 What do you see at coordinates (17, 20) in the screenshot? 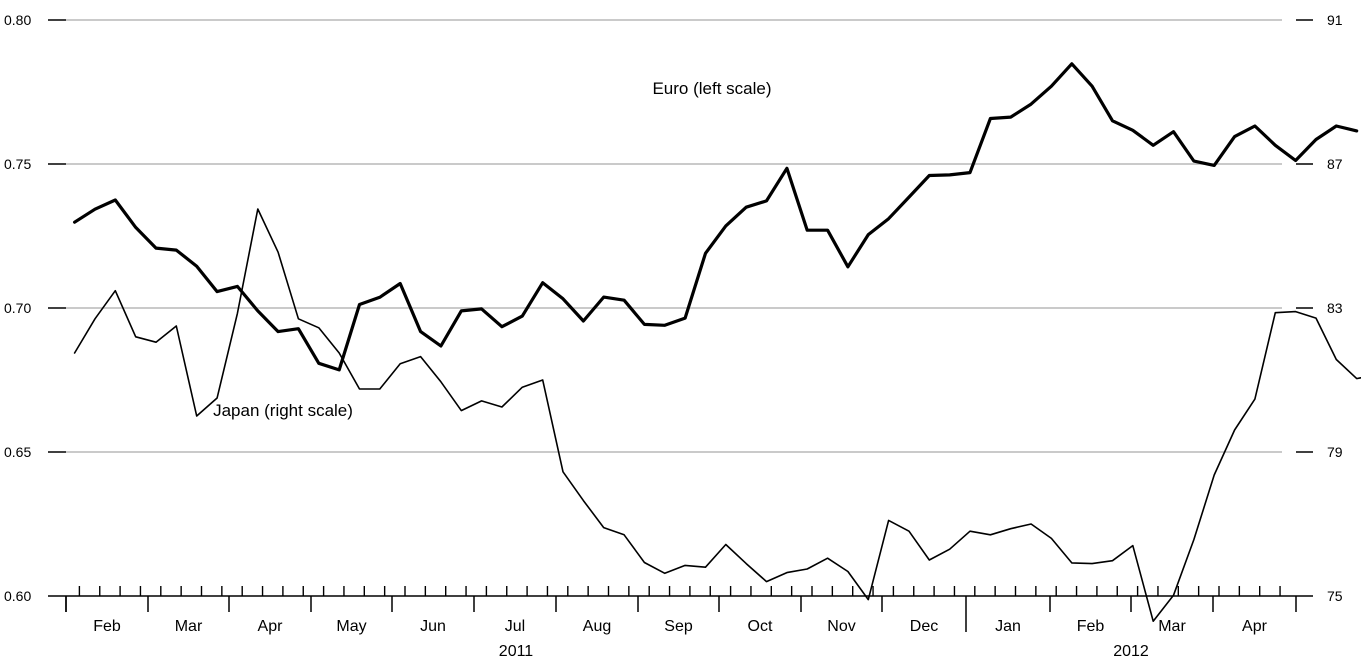
I see `y-left-tick-label: 0.80` at bounding box center [17, 20].